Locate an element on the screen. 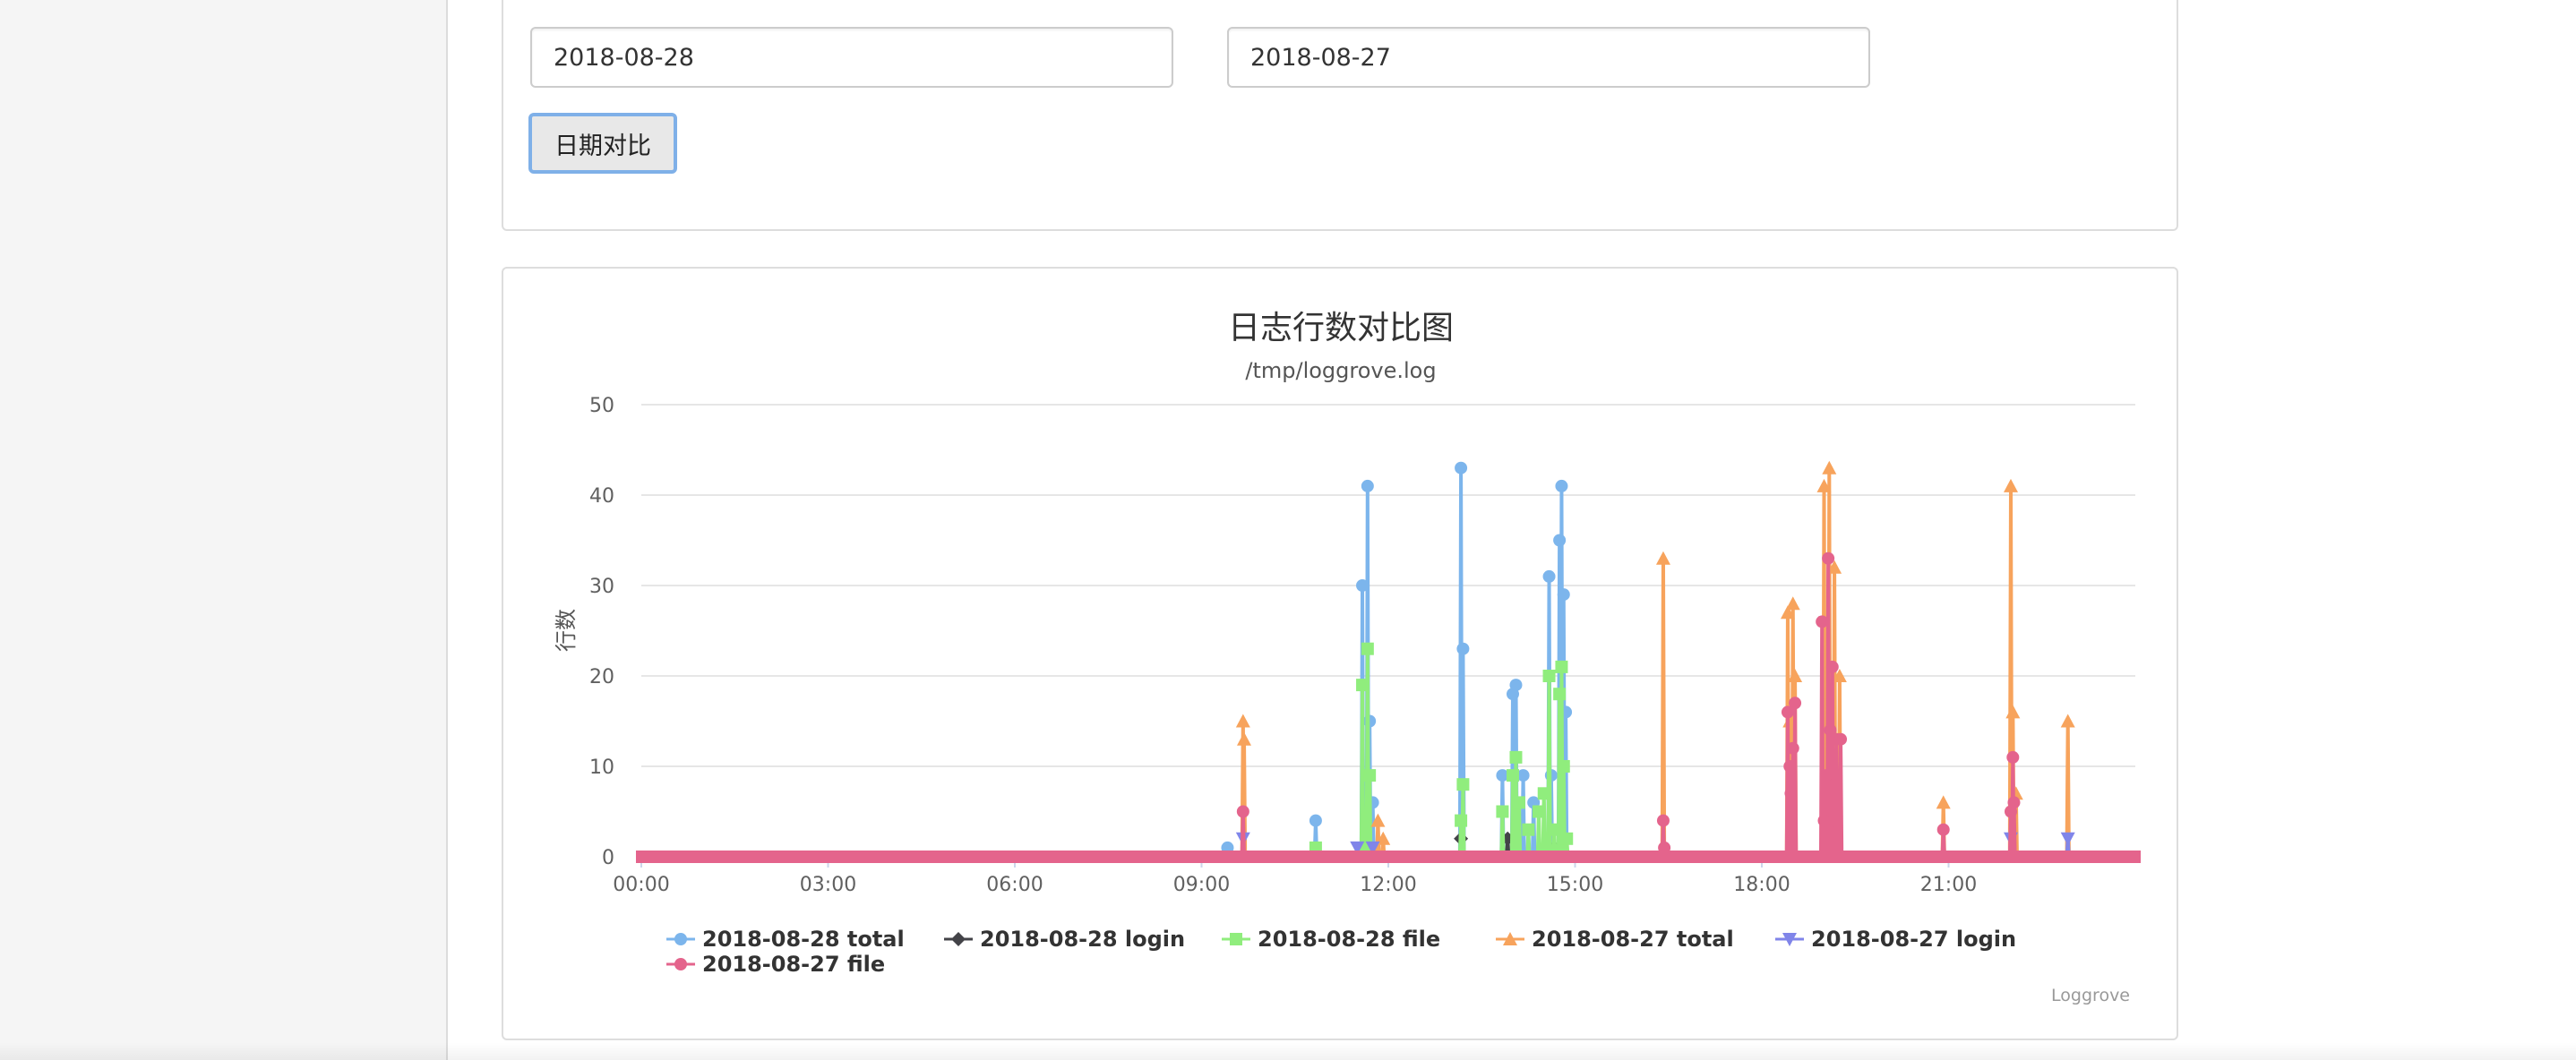 This screenshot has height=1060, width=2576. y-tick-label: 20 is located at coordinates (601, 677).